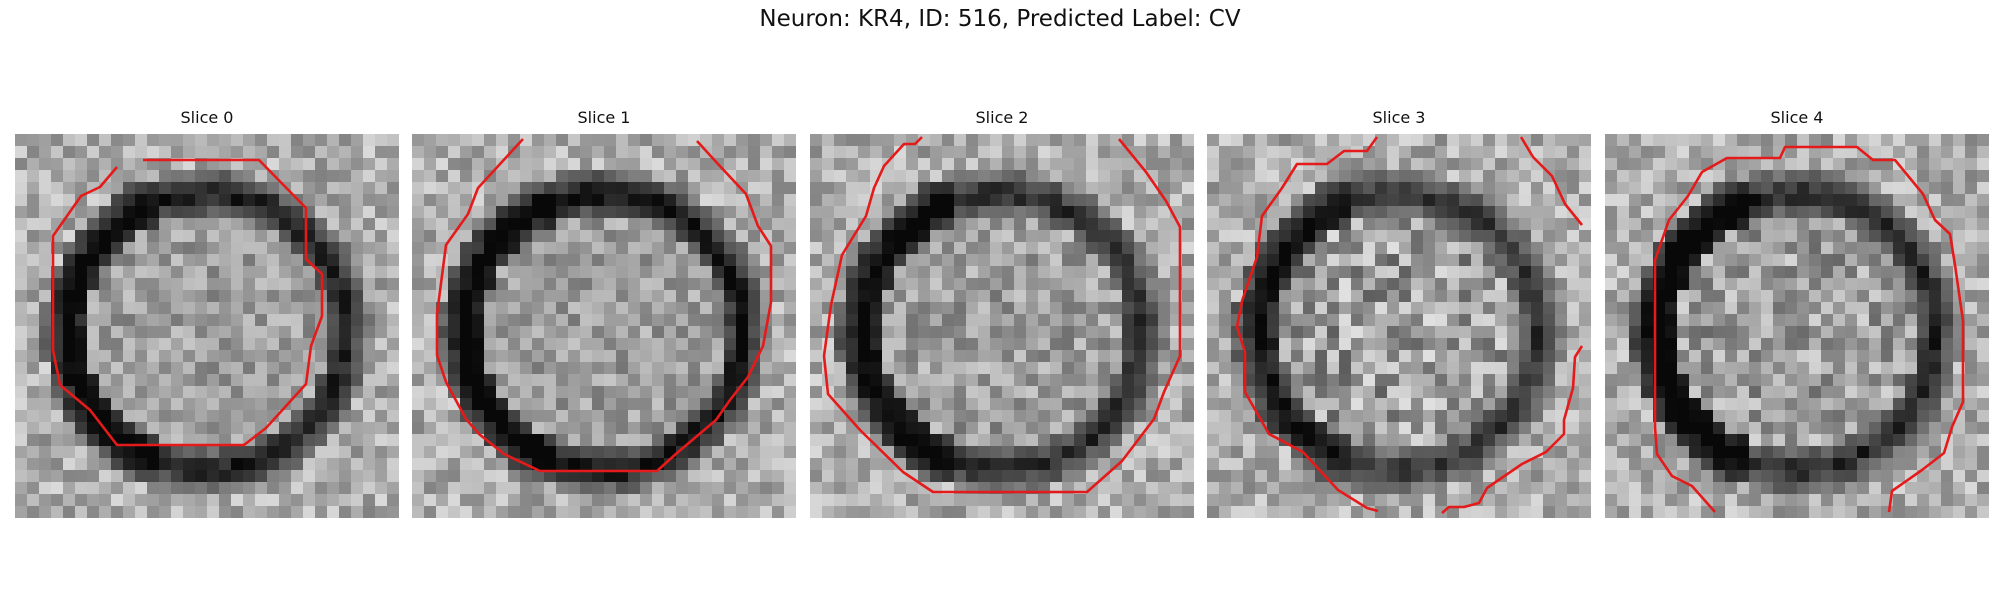 This screenshot has height=600, width=2000. I want to click on slice-title: Slice 0, so click(207, 117).